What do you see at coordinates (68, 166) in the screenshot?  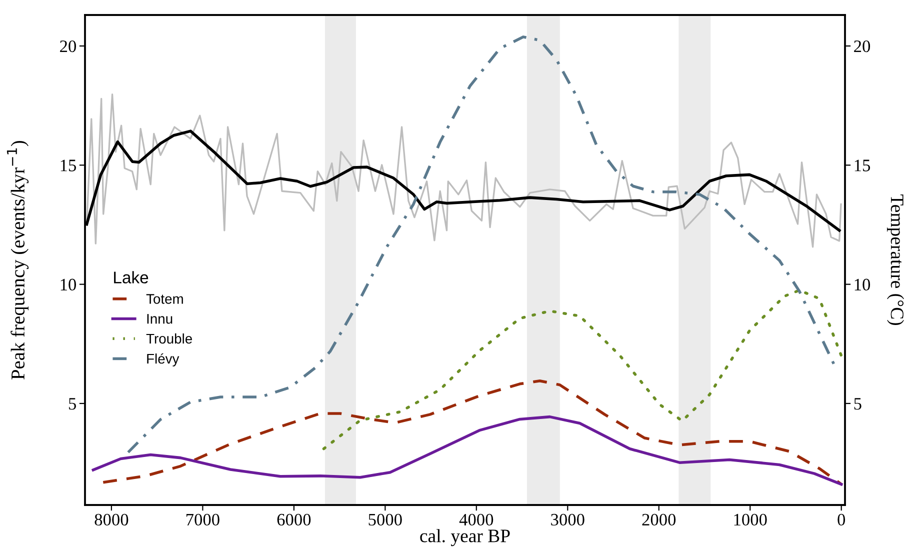 I see `y-tick-label: 15` at bounding box center [68, 166].